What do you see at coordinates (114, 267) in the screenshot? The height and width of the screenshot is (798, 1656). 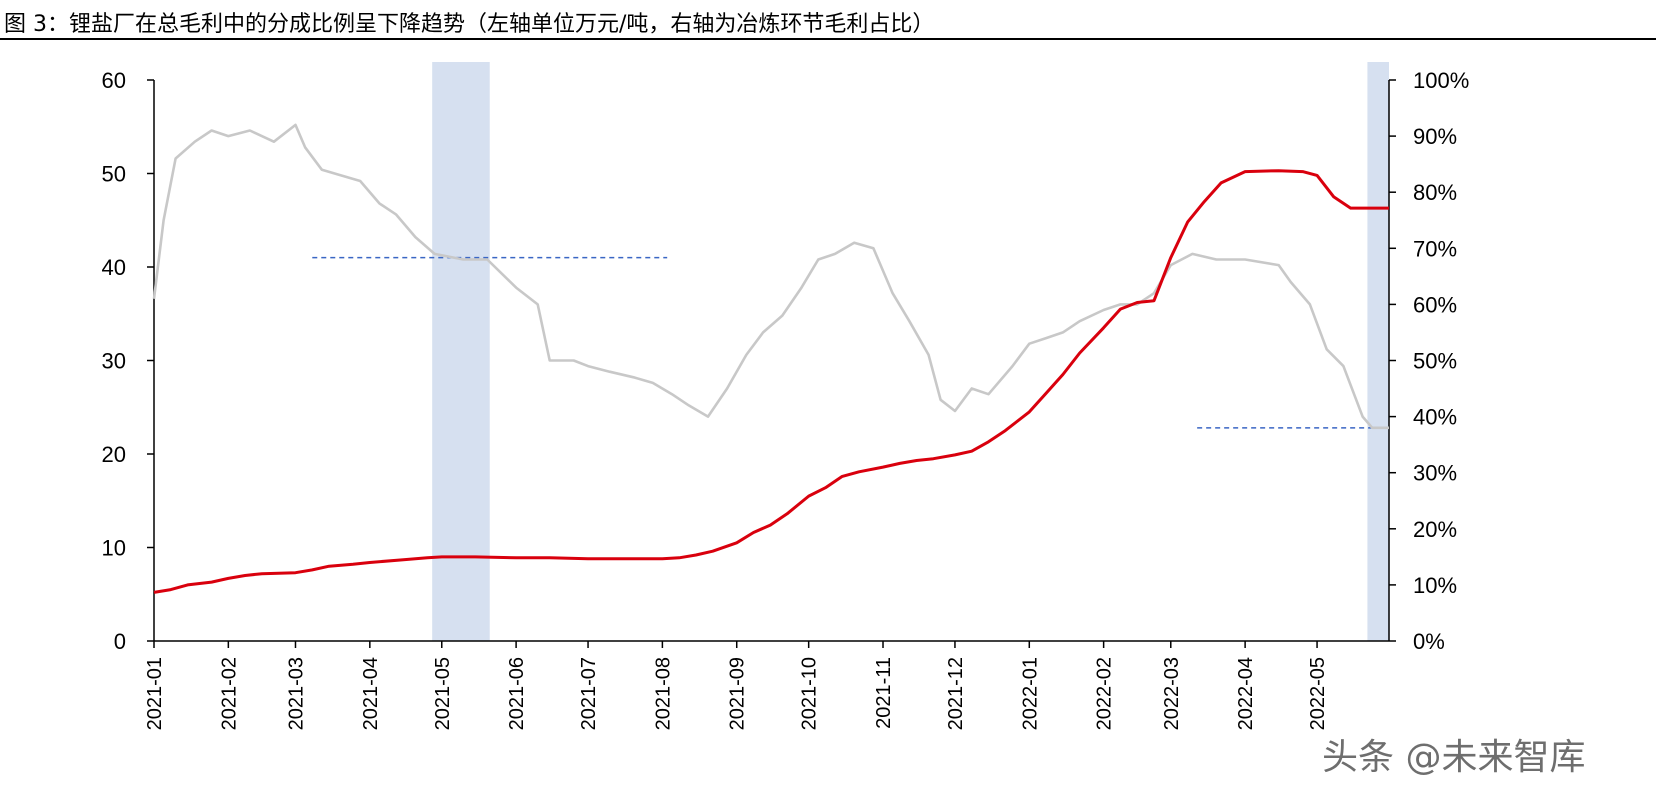 I see `y-left-tick-label: 40` at bounding box center [114, 267].